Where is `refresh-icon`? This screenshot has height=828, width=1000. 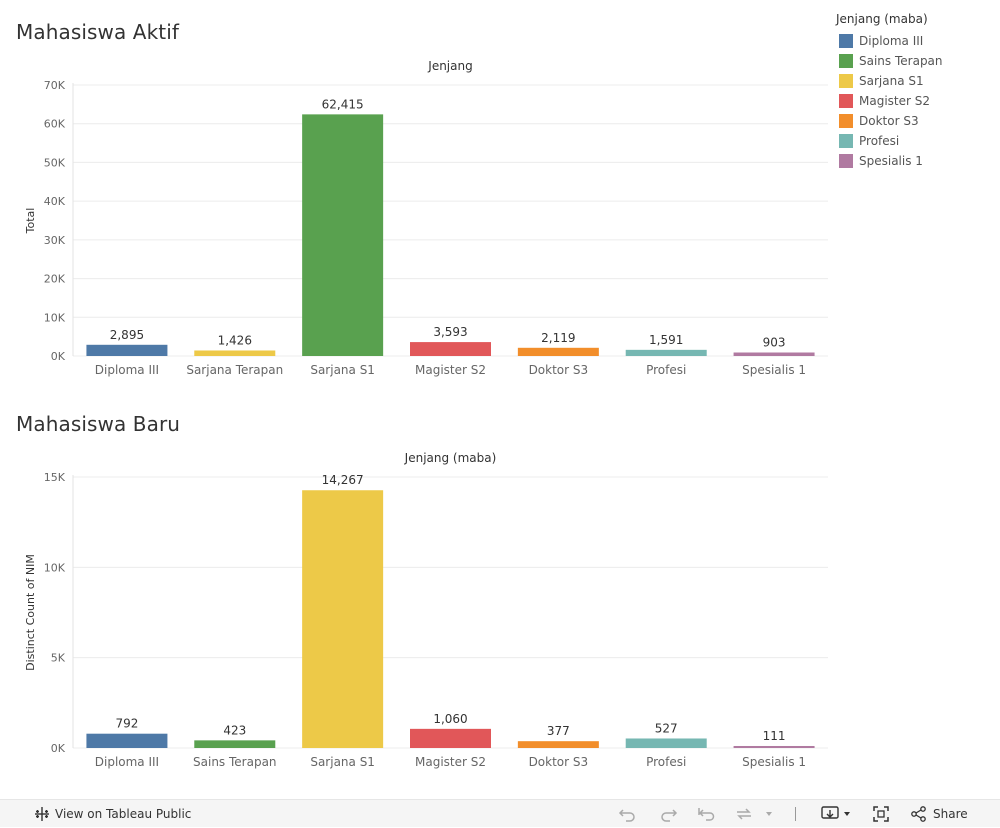 refresh-icon is located at coordinates (744, 814).